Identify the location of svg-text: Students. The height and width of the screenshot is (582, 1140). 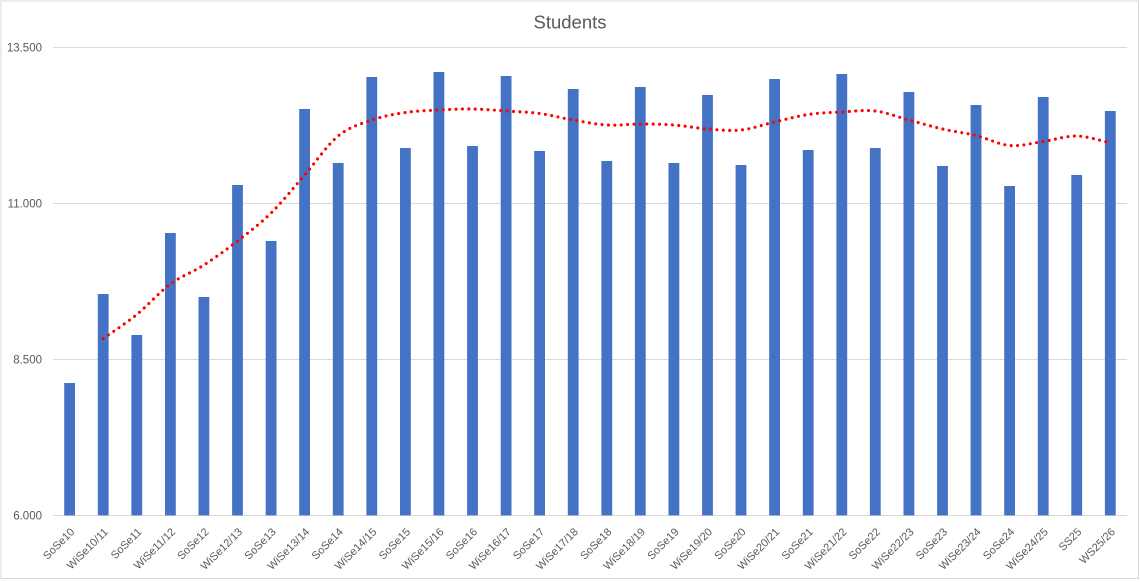
(569, 22).